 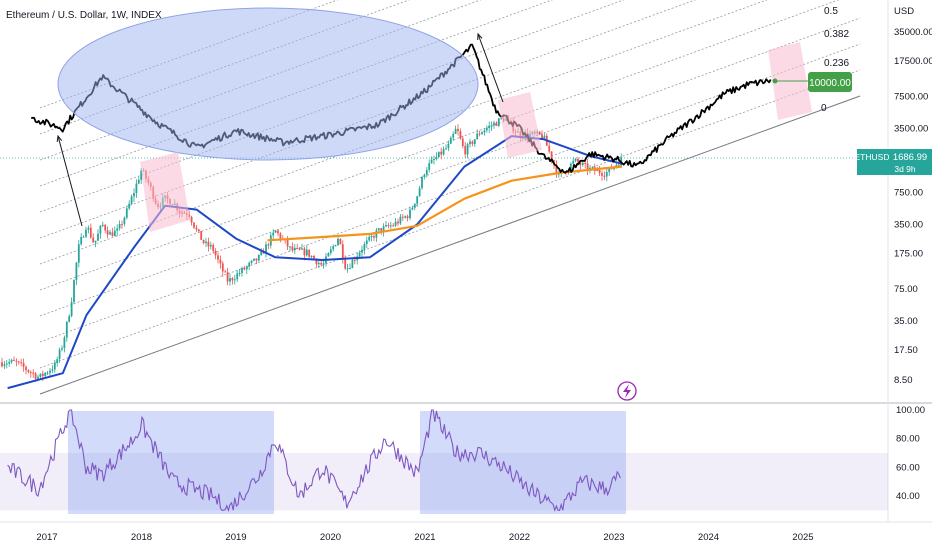 What do you see at coordinates (46, 537) in the screenshot?
I see `time-tick: 2017` at bounding box center [46, 537].